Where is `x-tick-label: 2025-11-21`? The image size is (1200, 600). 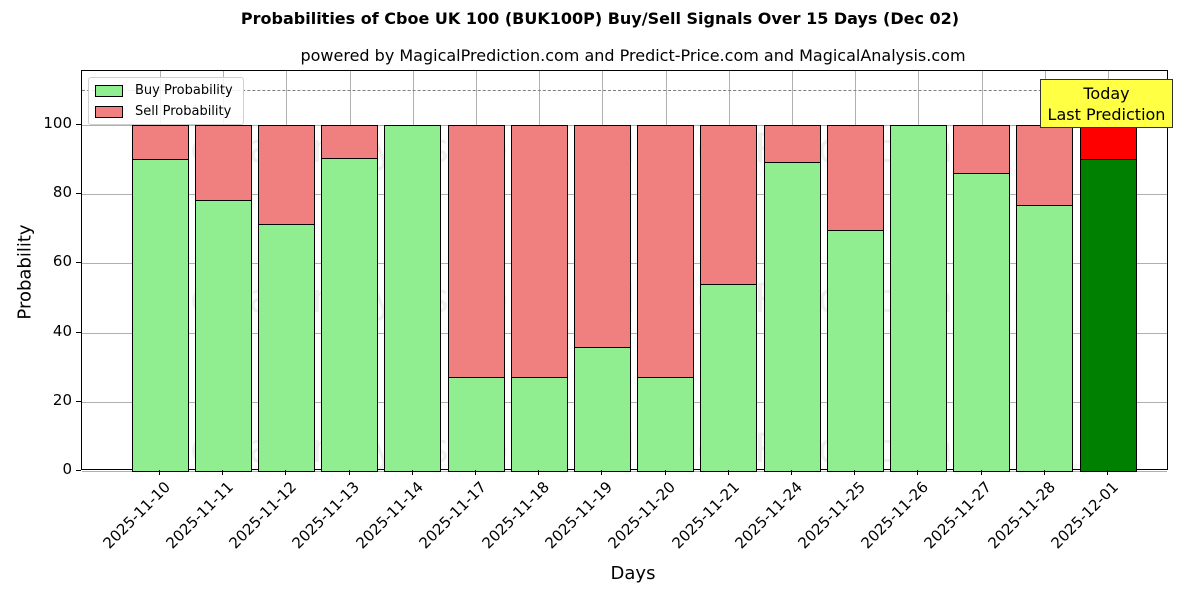
x-tick-label: 2025-11-21 is located at coordinates (705, 515).